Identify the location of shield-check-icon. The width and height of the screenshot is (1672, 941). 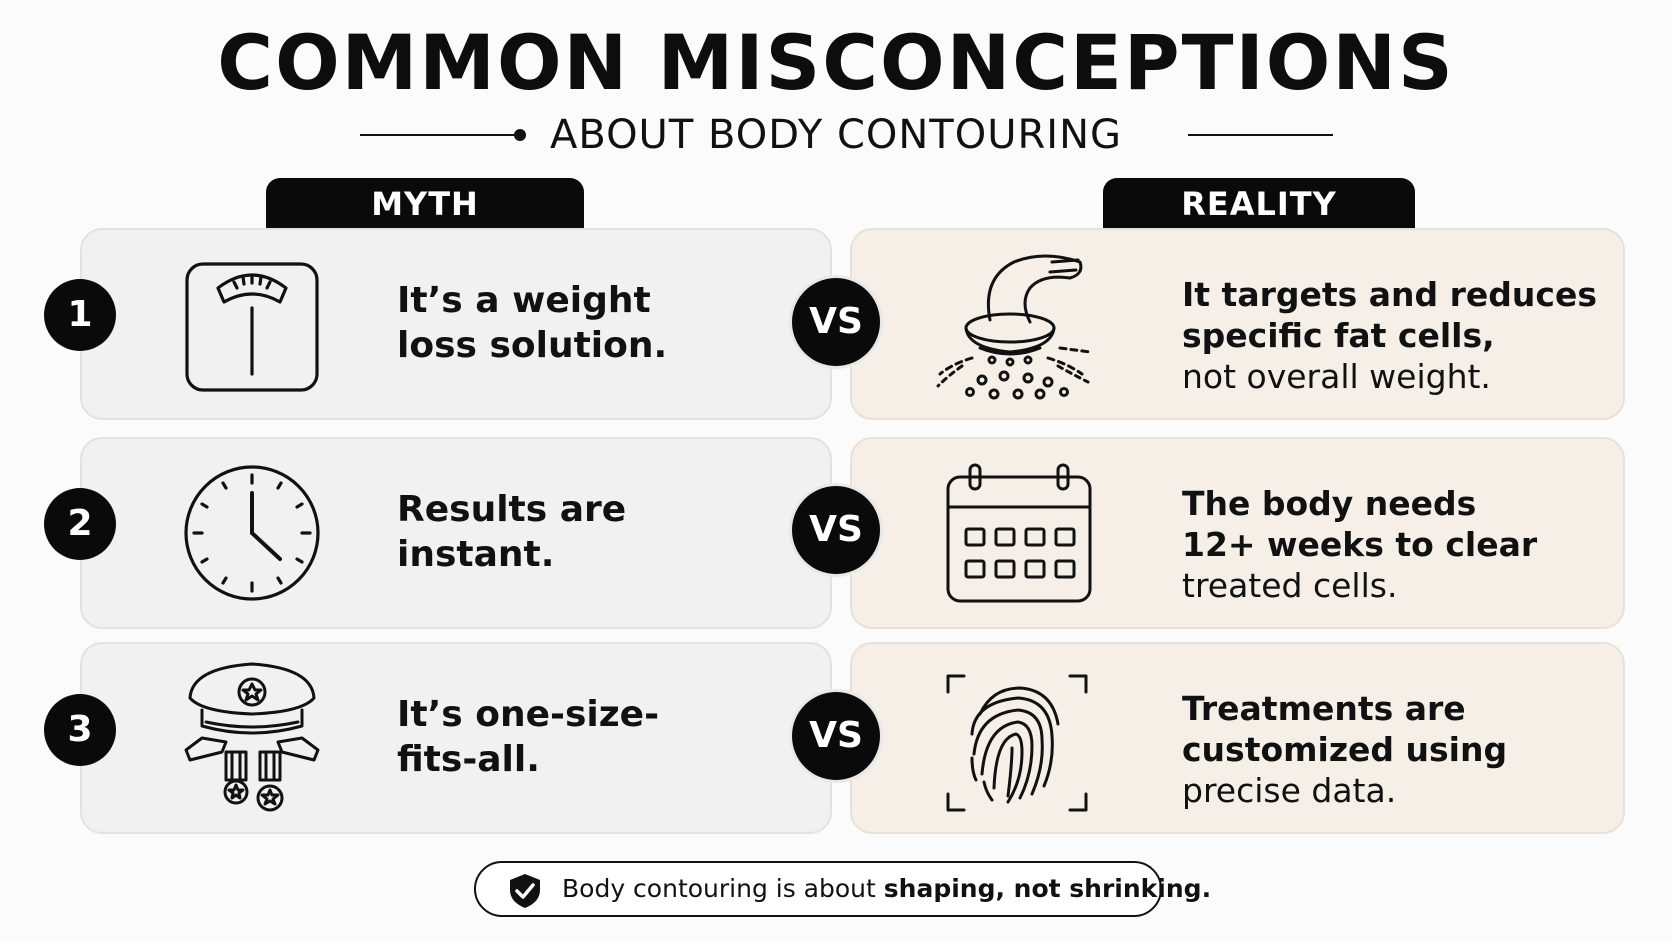
(525, 891).